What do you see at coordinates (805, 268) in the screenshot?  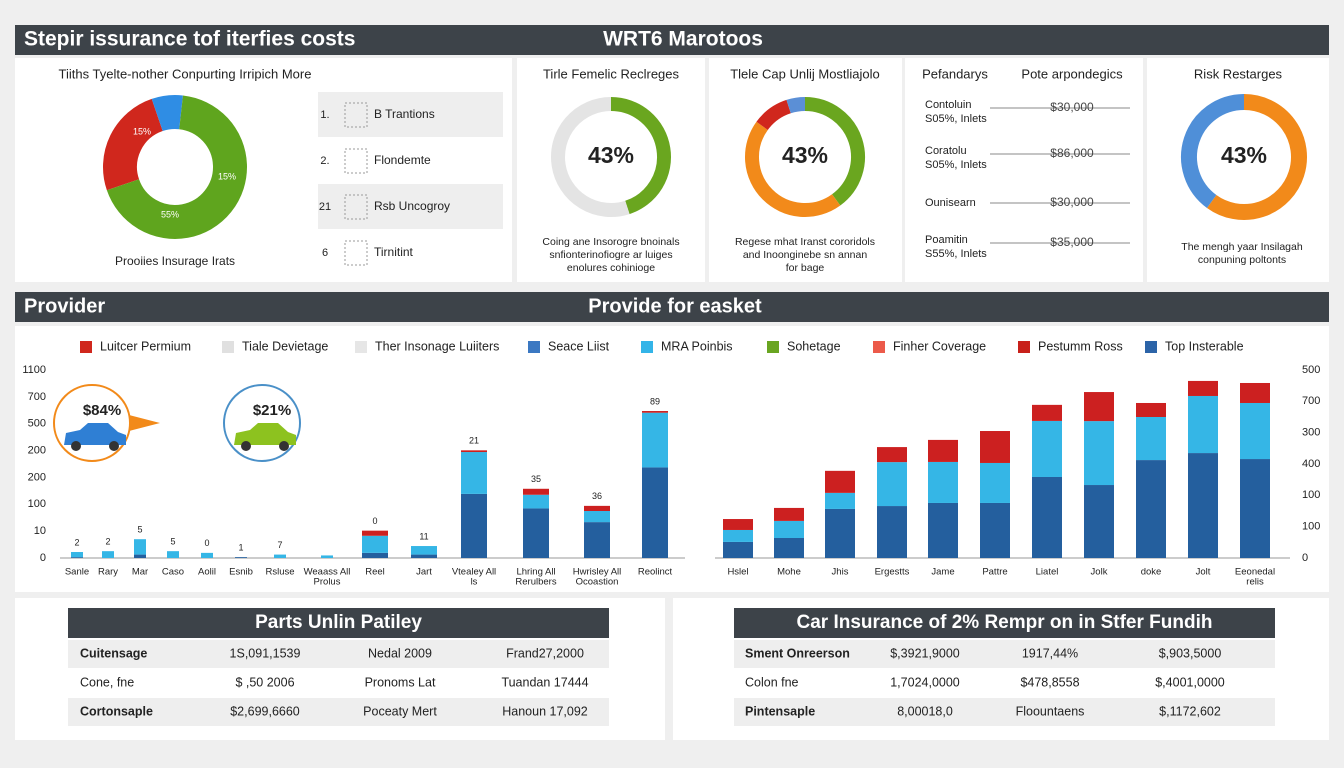 I see `gauge-caption: for bage` at bounding box center [805, 268].